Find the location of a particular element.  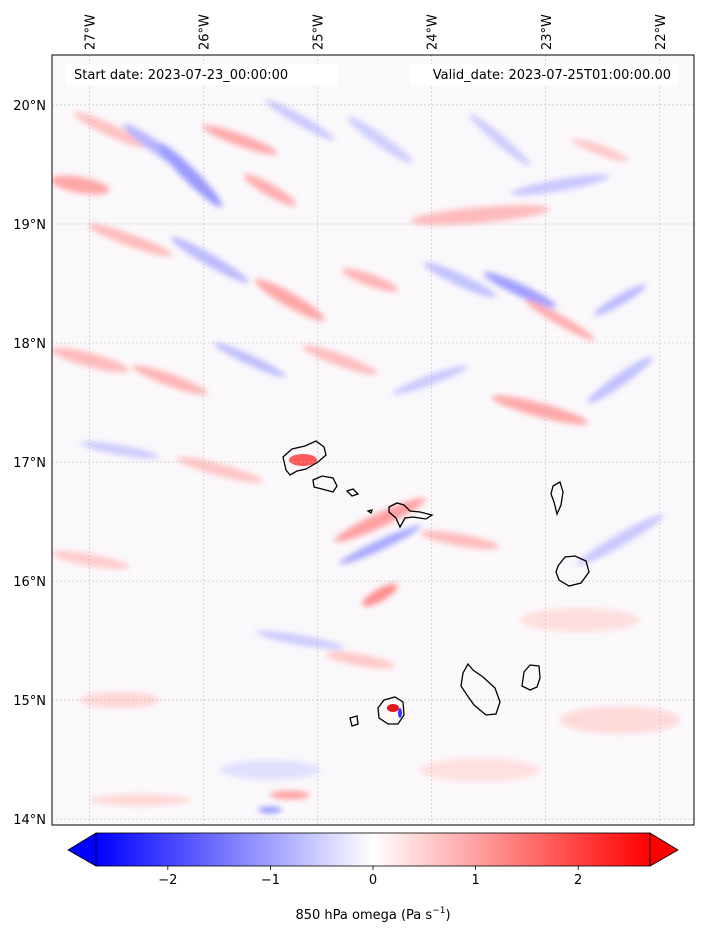

colorbar-ticks: −2 −1 0 1 2 is located at coordinates (370, 877).